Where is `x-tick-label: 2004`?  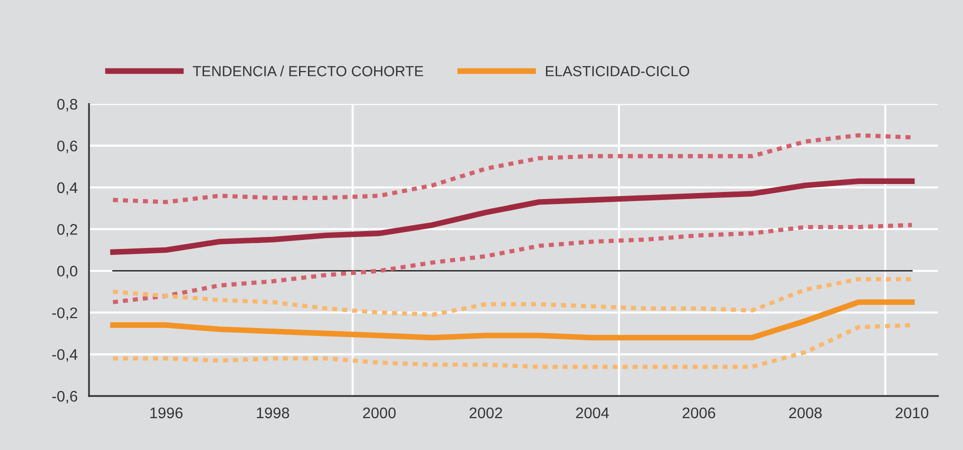 x-tick-label: 2004 is located at coordinates (592, 413).